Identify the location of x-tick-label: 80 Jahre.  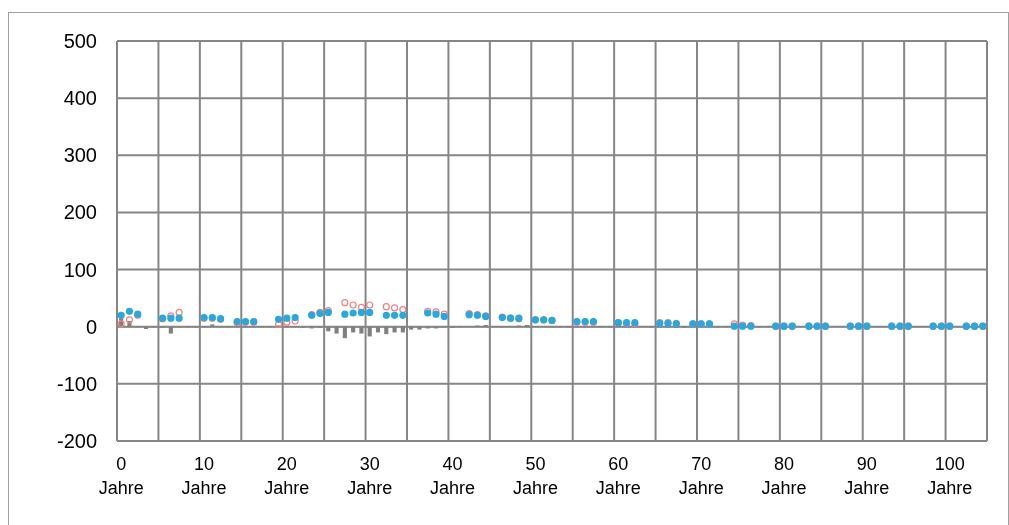
(784, 476).